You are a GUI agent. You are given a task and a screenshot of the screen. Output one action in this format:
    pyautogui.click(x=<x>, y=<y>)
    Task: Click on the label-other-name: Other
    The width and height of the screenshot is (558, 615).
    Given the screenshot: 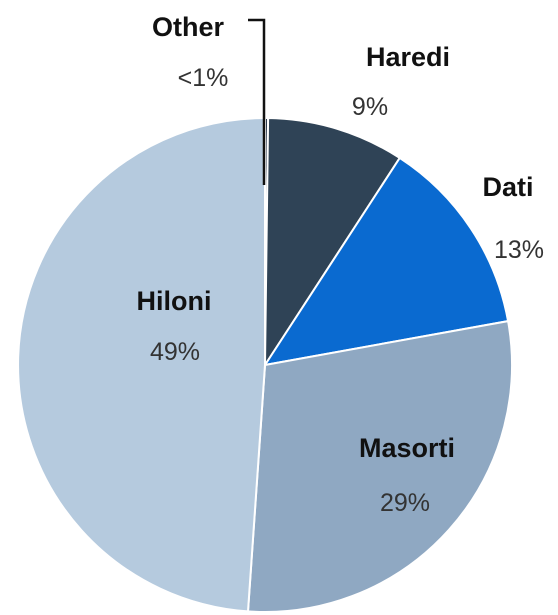 What is the action you would take?
    pyautogui.click(x=188, y=27)
    